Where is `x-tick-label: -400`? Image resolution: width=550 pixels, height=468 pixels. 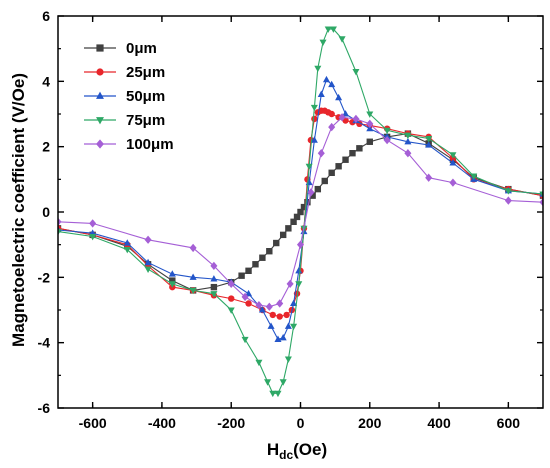
x-tick-label: -400 is located at coordinates (162, 423).